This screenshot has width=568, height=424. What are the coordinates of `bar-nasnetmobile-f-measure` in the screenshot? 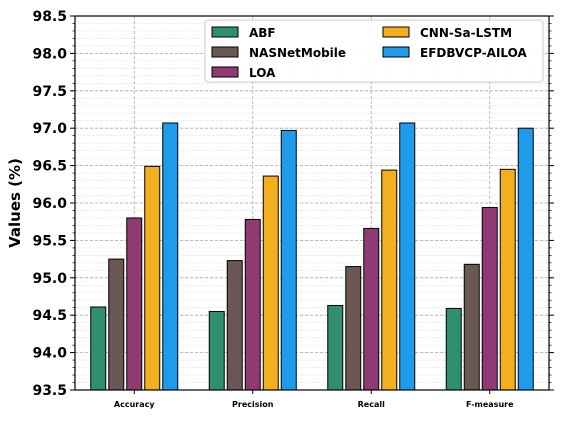 It's located at (471, 327).